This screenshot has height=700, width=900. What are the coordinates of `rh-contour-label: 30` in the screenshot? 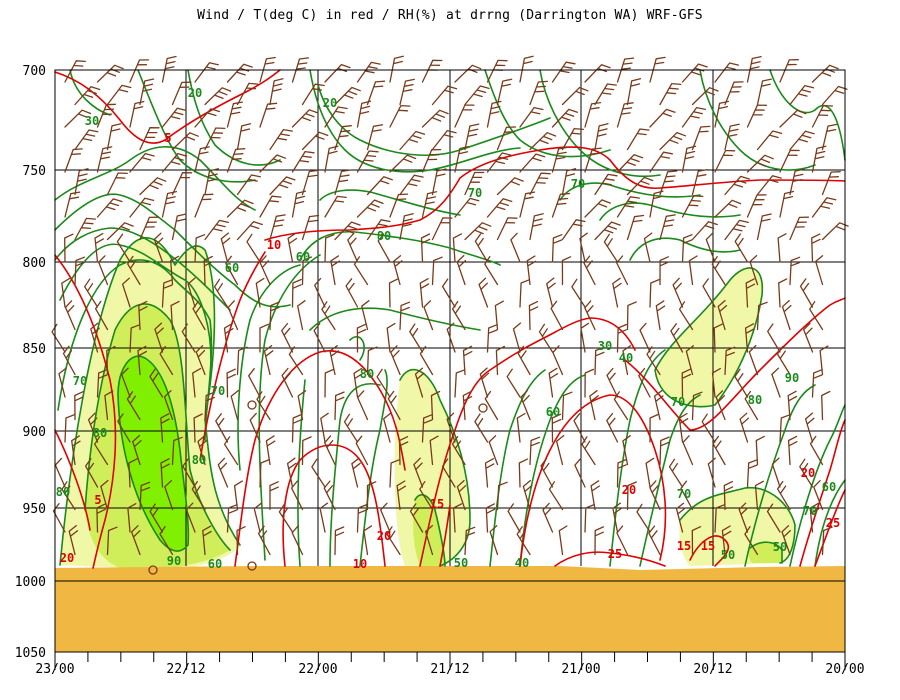 It's located at (605, 346).